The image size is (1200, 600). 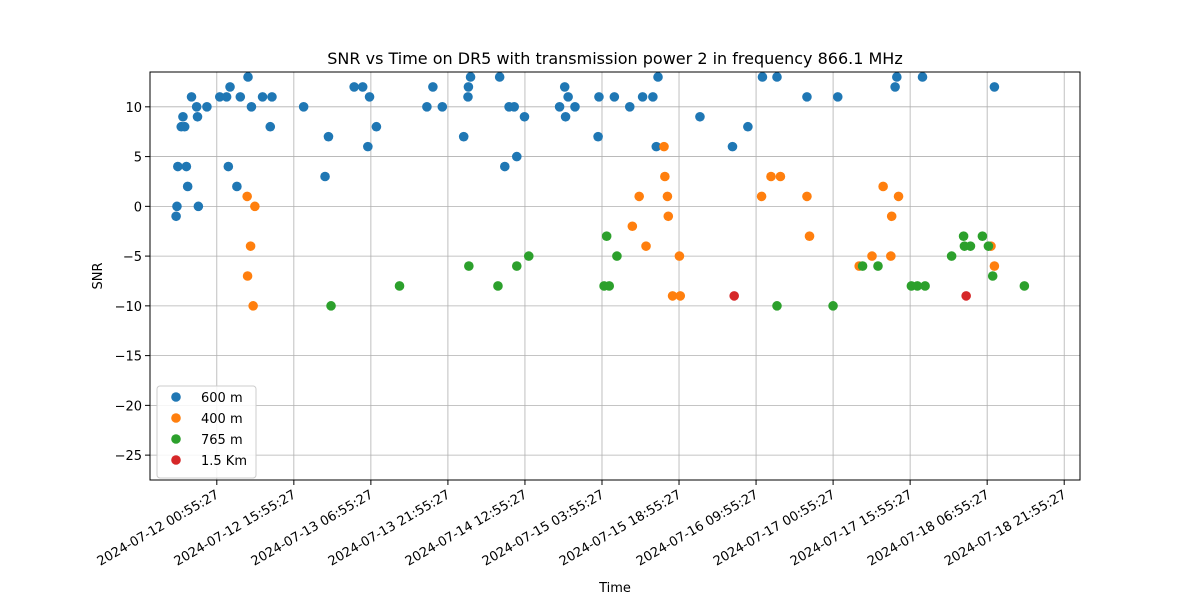 What do you see at coordinates (128, 406) in the screenshot?
I see `y-tick-label: −20` at bounding box center [128, 406].